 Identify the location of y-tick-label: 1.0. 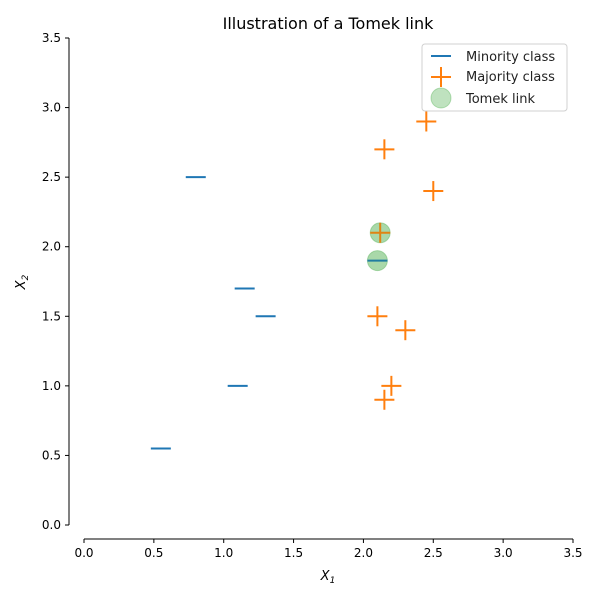
(51, 386).